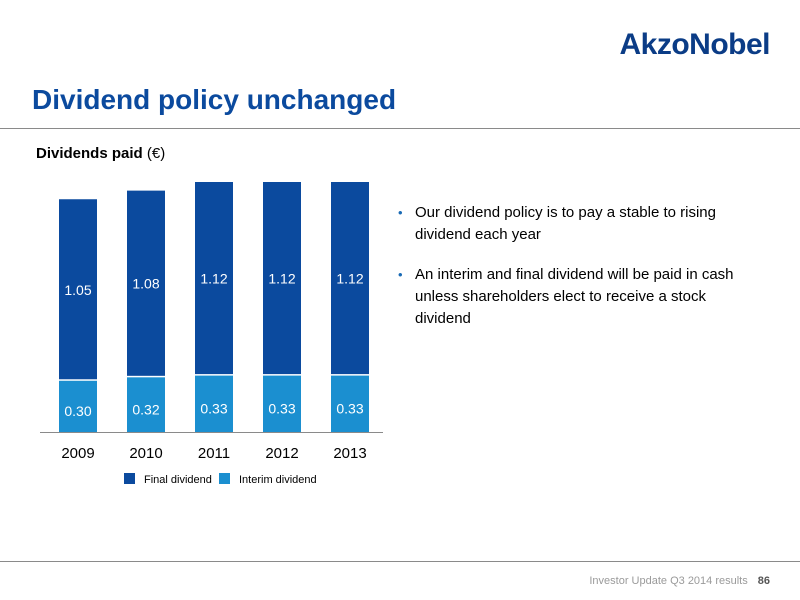 This screenshot has height=600, width=800. I want to click on chart-heading-bold: Dividends paid, so click(89, 153).